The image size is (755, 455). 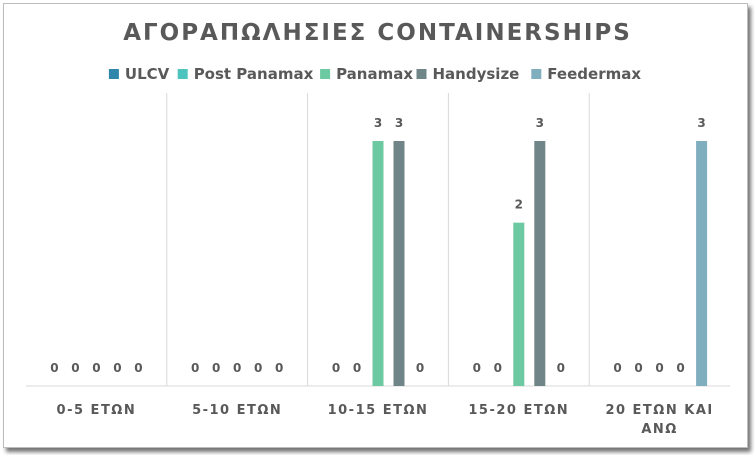 I want to click on data-label-3-1: 0, so click(x=258, y=368).